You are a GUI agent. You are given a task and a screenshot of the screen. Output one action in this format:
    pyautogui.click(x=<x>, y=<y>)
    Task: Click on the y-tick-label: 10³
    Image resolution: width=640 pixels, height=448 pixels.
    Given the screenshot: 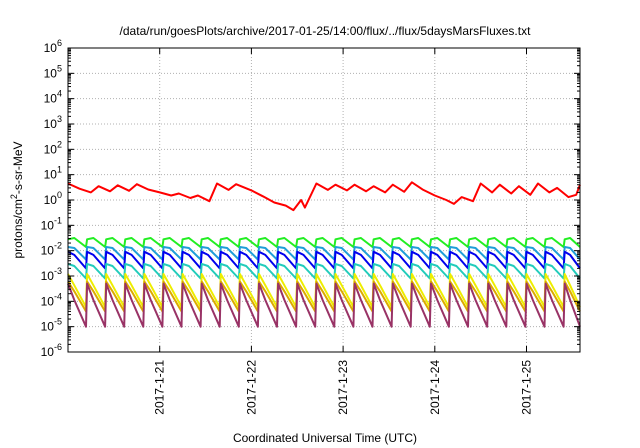 What is the action you would take?
    pyautogui.click(x=53, y=122)
    